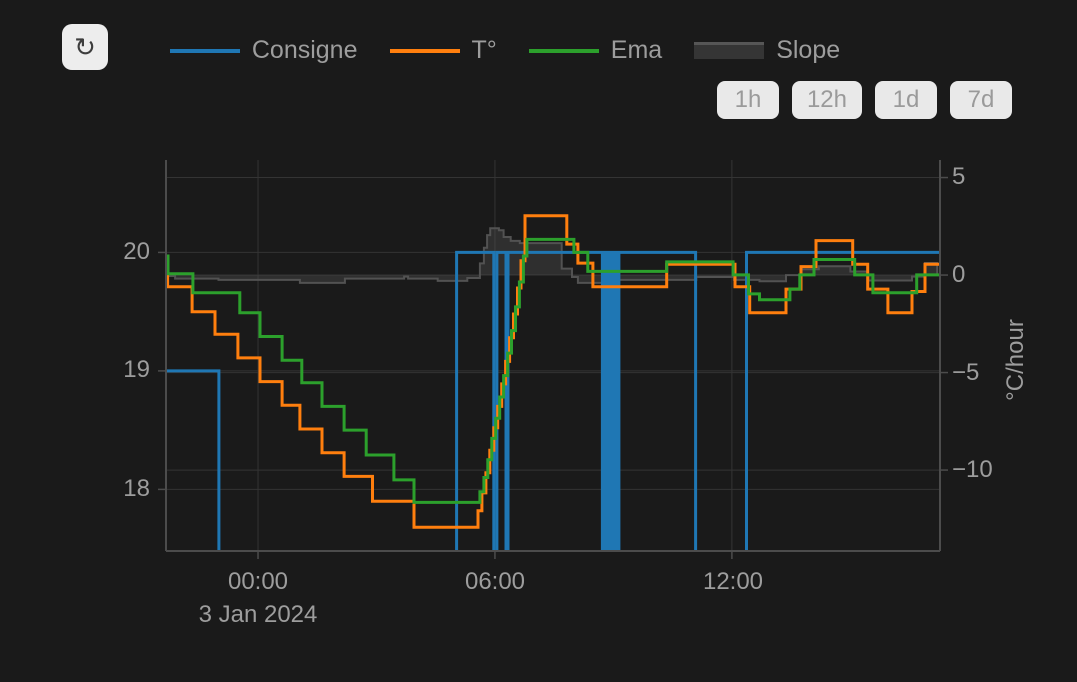 Image resolution: width=1077 pixels, height=682 pixels. Describe the element at coordinates (864, 100) in the screenshot. I see `range-button-group: 1h 12h 1d 7d` at that location.